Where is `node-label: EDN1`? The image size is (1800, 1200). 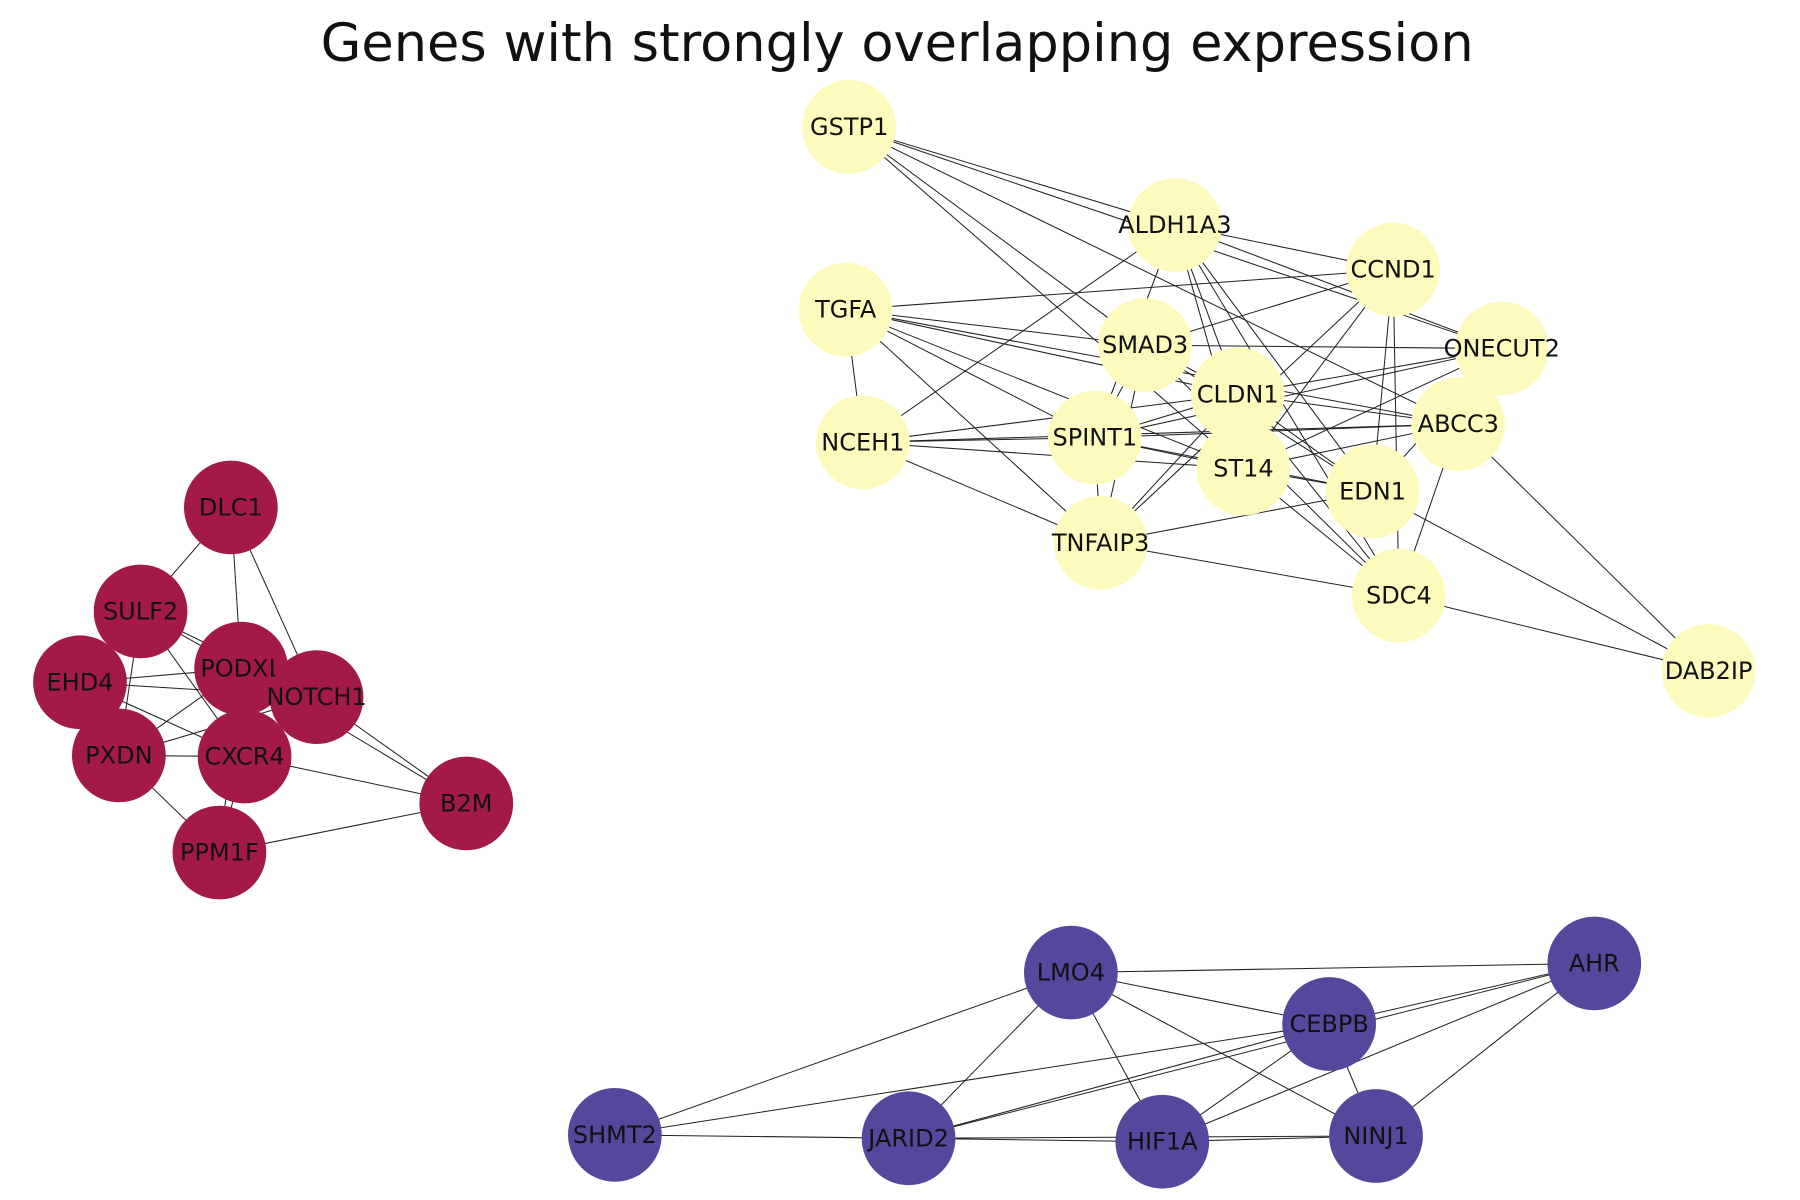
node-label: EDN1 is located at coordinates (1372, 491).